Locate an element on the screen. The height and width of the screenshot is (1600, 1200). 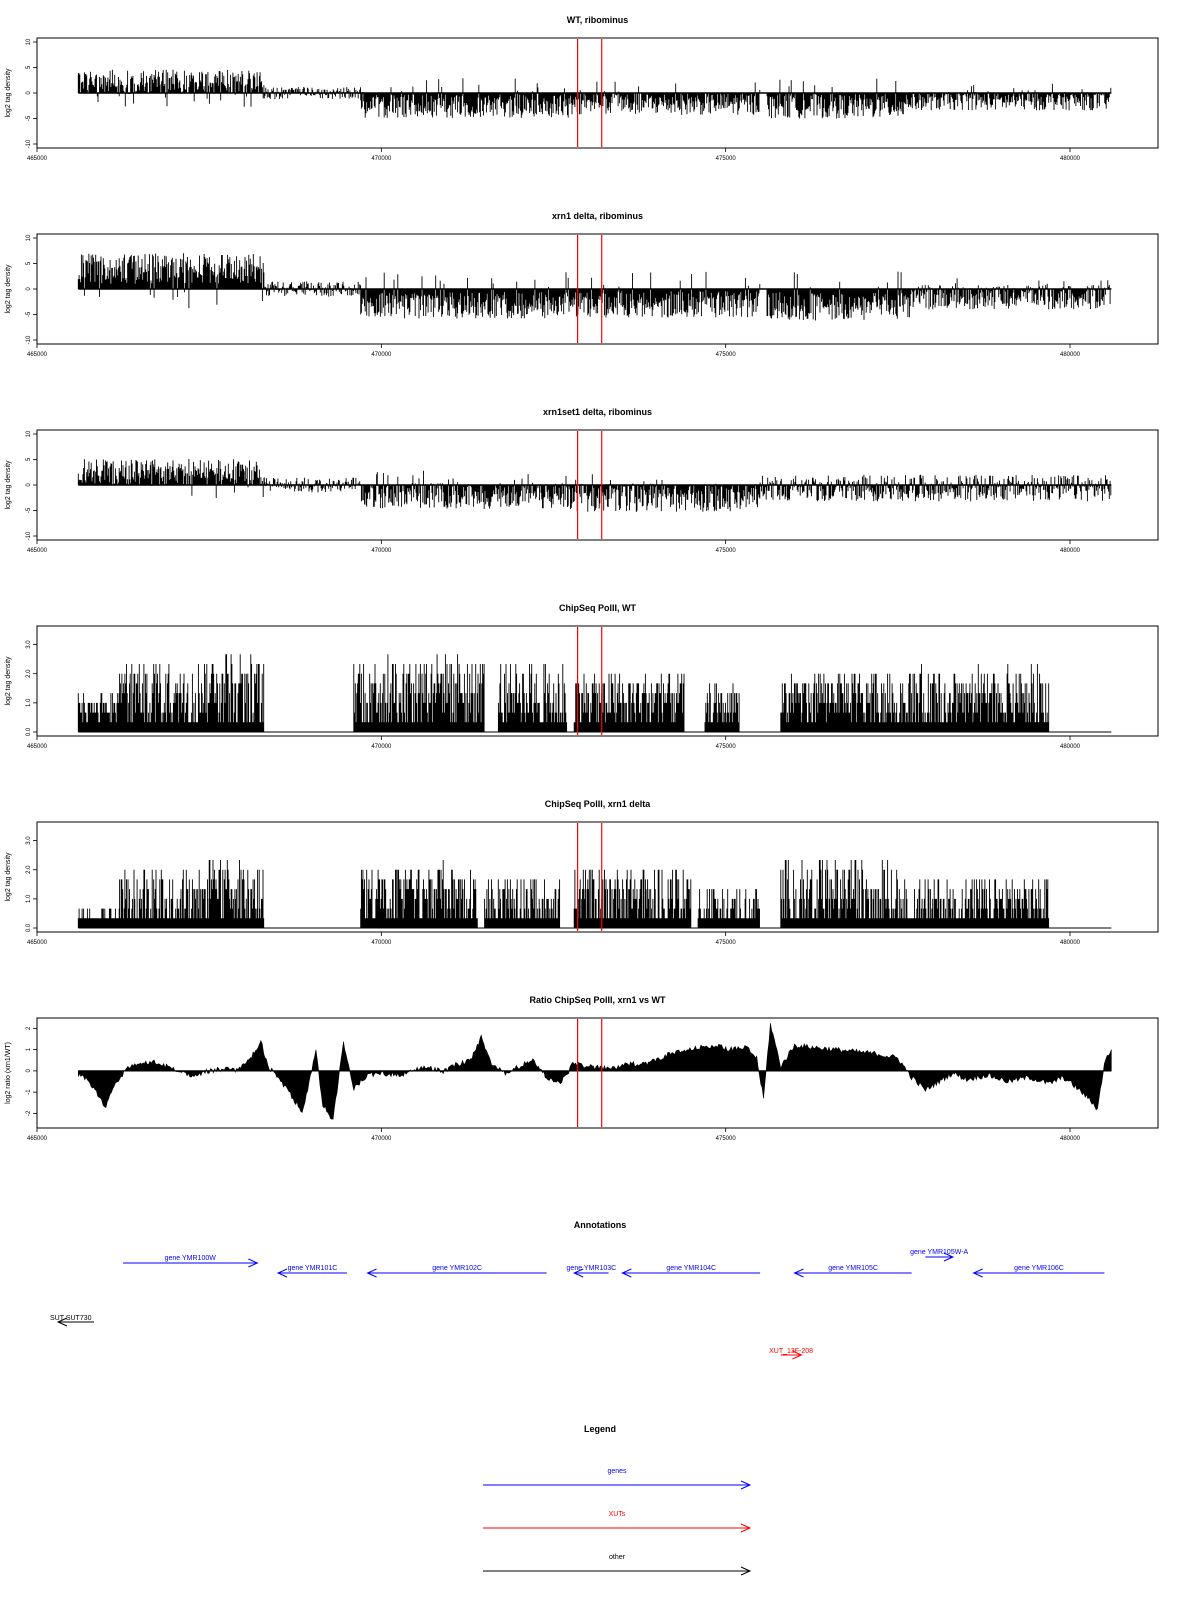
y-tick-label: 2.0 is located at coordinates (29, 869).